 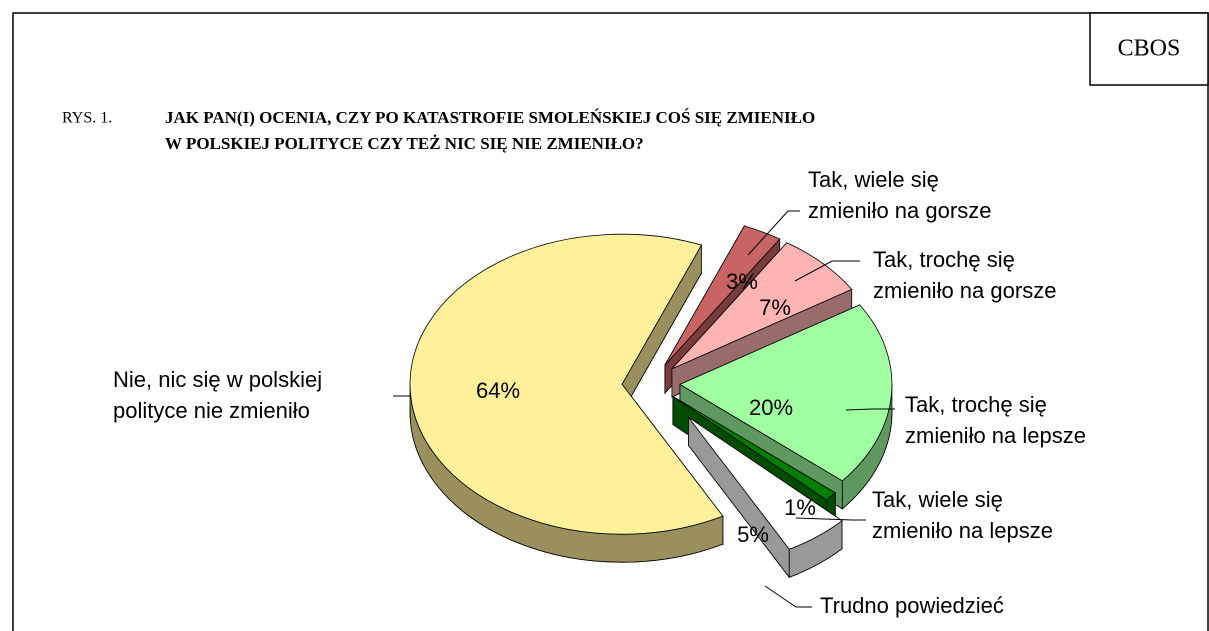 I want to click on category-label: Tak, wiele się zmieniło na lepsze, so click(x=962, y=515).